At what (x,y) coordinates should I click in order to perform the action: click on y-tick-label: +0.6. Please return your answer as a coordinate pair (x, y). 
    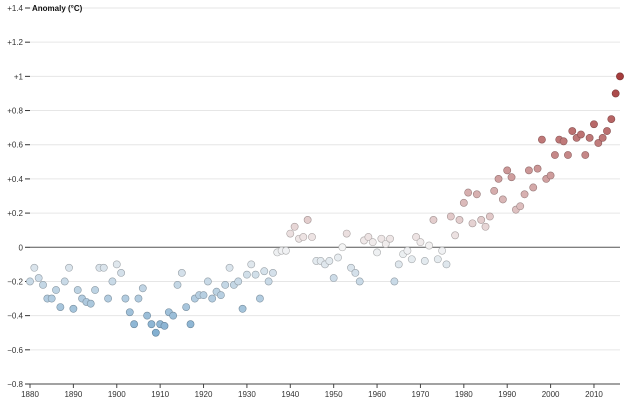
    Looking at the image, I should click on (15, 145).